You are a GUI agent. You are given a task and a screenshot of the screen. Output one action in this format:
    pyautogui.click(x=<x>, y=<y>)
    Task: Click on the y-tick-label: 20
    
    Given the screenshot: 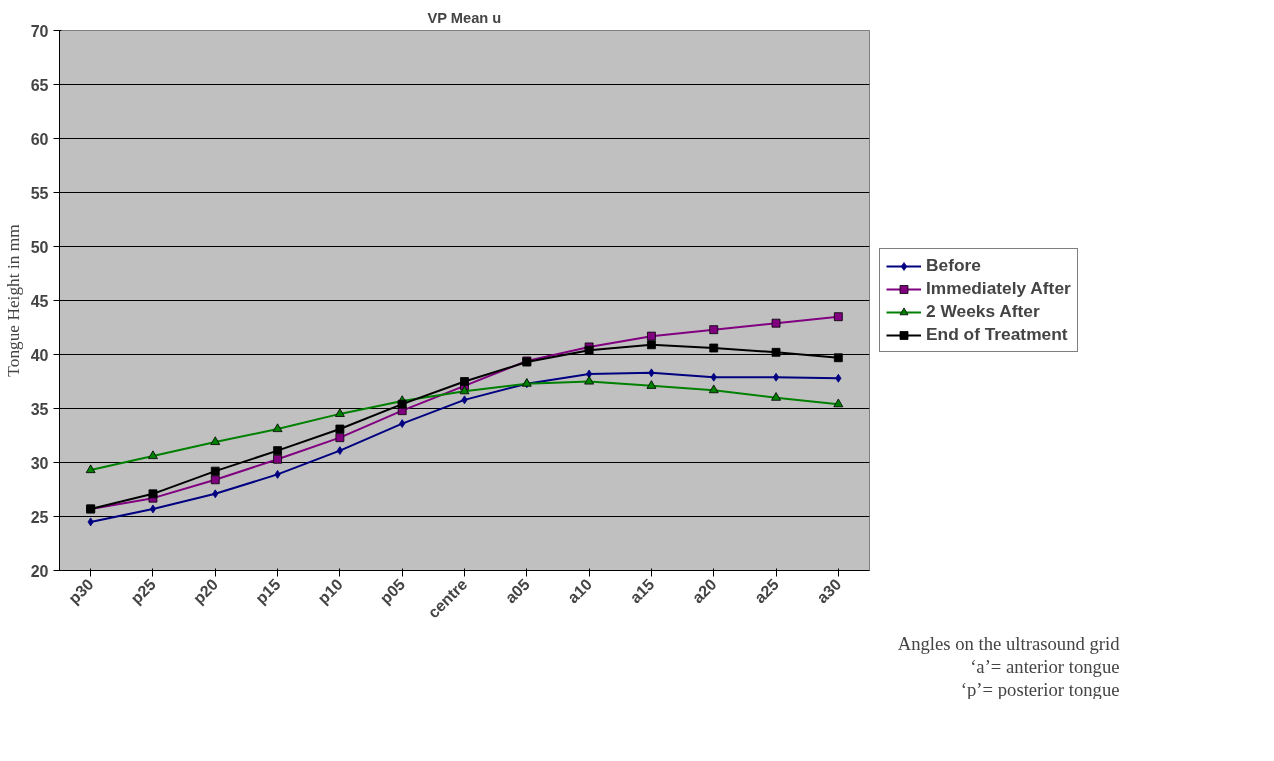 What is the action you would take?
    pyautogui.click(x=39, y=571)
    